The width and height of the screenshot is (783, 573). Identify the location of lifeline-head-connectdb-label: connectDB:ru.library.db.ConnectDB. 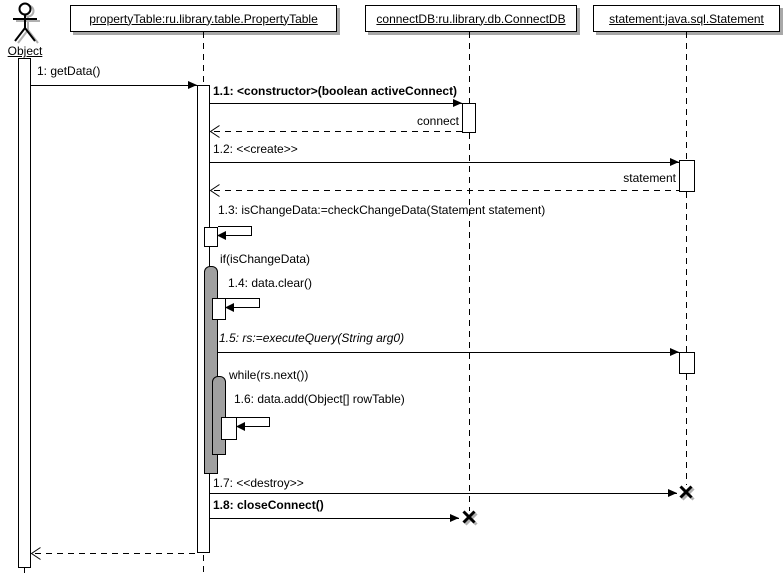
(471, 18).